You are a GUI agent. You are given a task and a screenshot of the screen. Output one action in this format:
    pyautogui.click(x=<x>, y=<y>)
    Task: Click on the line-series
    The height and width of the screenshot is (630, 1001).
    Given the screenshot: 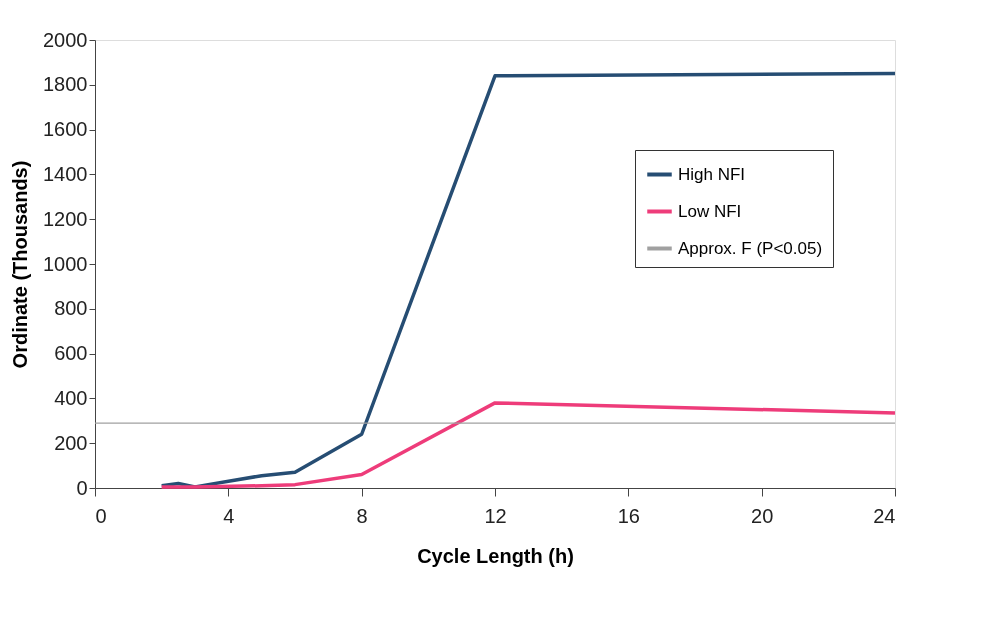 What is the action you would take?
    pyautogui.click(x=528, y=445)
    